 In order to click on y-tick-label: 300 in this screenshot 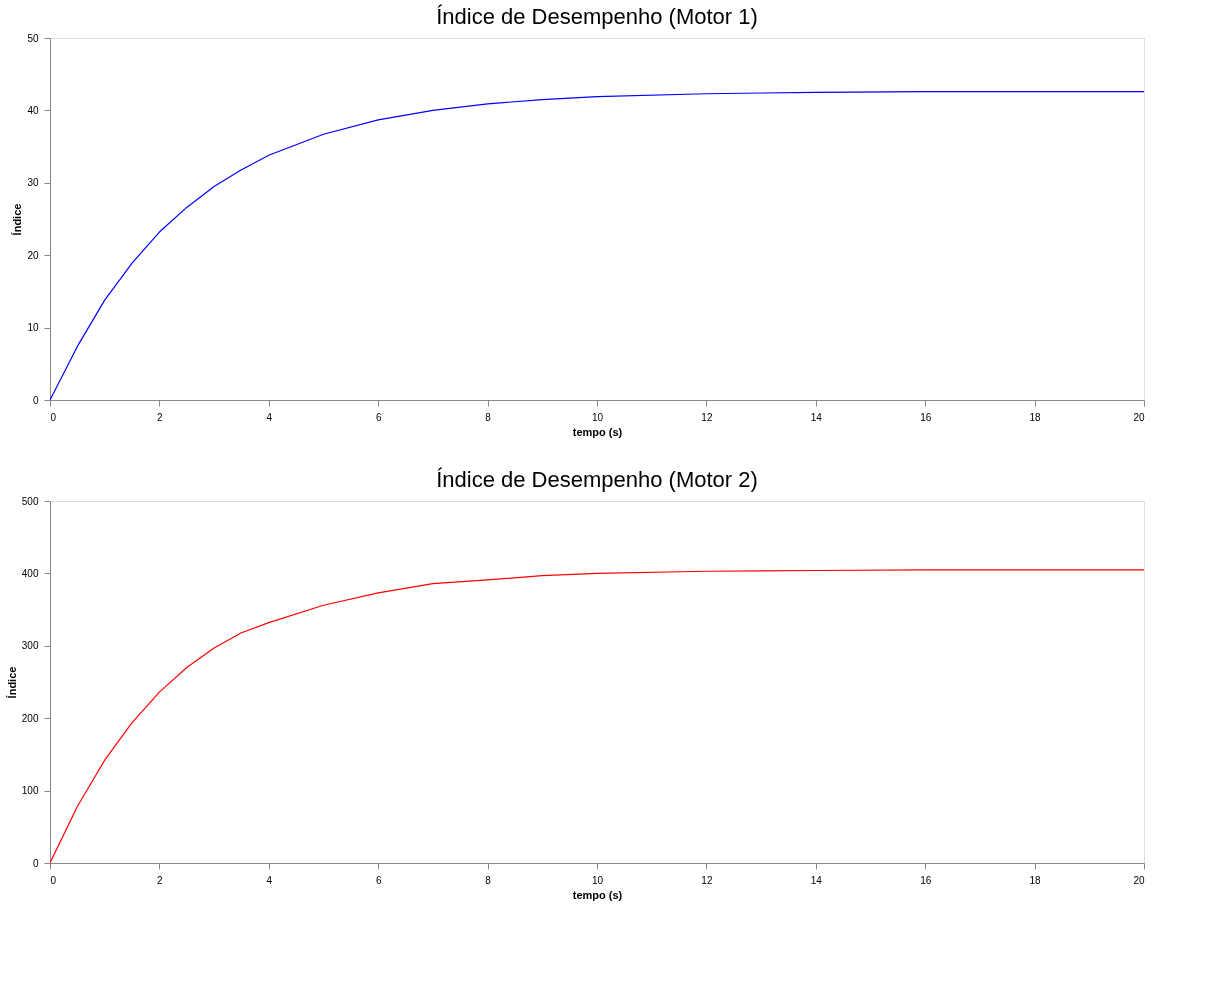, I will do `click(30, 646)`.